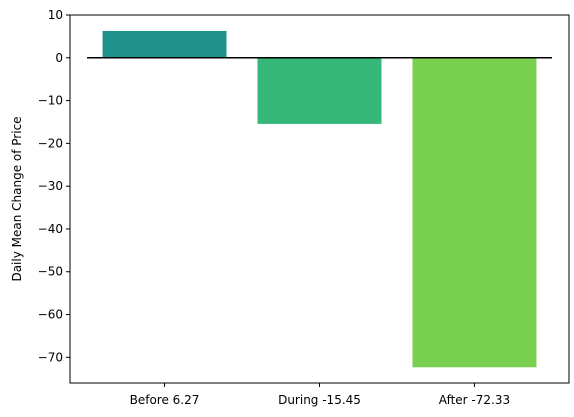 The image size is (574, 417). What do you see at coordinates (474, 400) in the screenshot?
I see `x-tick-label: After -72.33` at bounding box center [474, 400].